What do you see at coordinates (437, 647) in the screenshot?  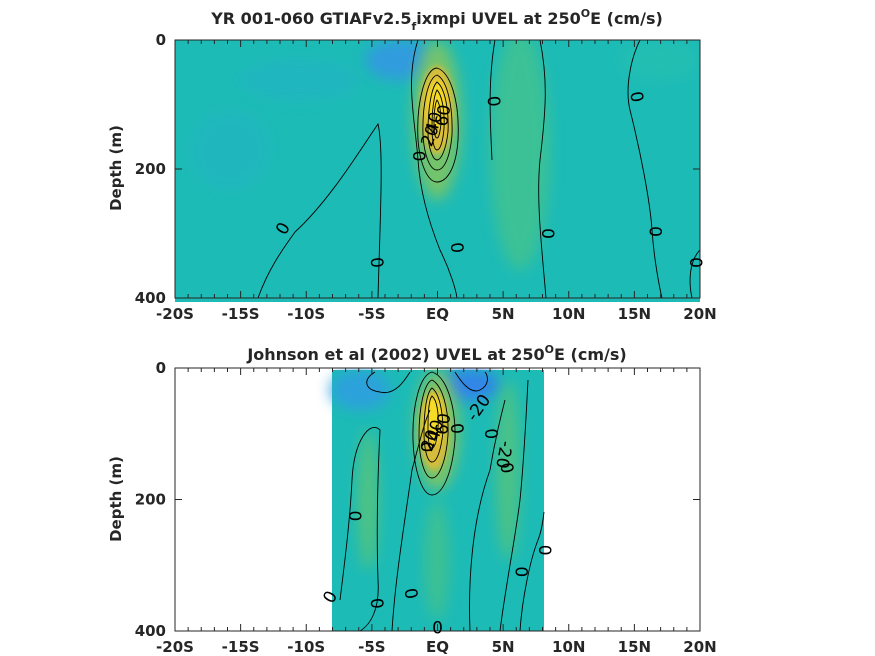 I see `bottom-x-tick-label: EQ` at bounding box center [437, 647].